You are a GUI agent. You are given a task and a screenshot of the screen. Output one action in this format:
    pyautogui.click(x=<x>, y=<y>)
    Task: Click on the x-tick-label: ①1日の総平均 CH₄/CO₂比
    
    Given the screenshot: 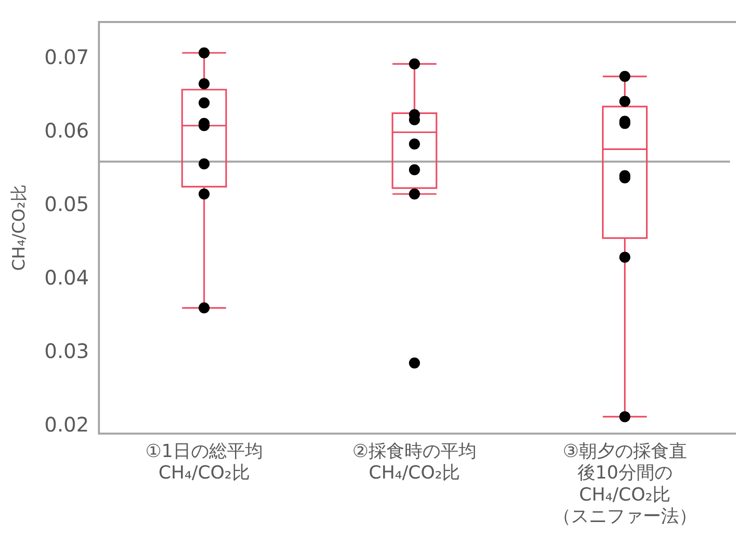 What is the action you would take?
    pyautogui.click(x=204, y=462)
    